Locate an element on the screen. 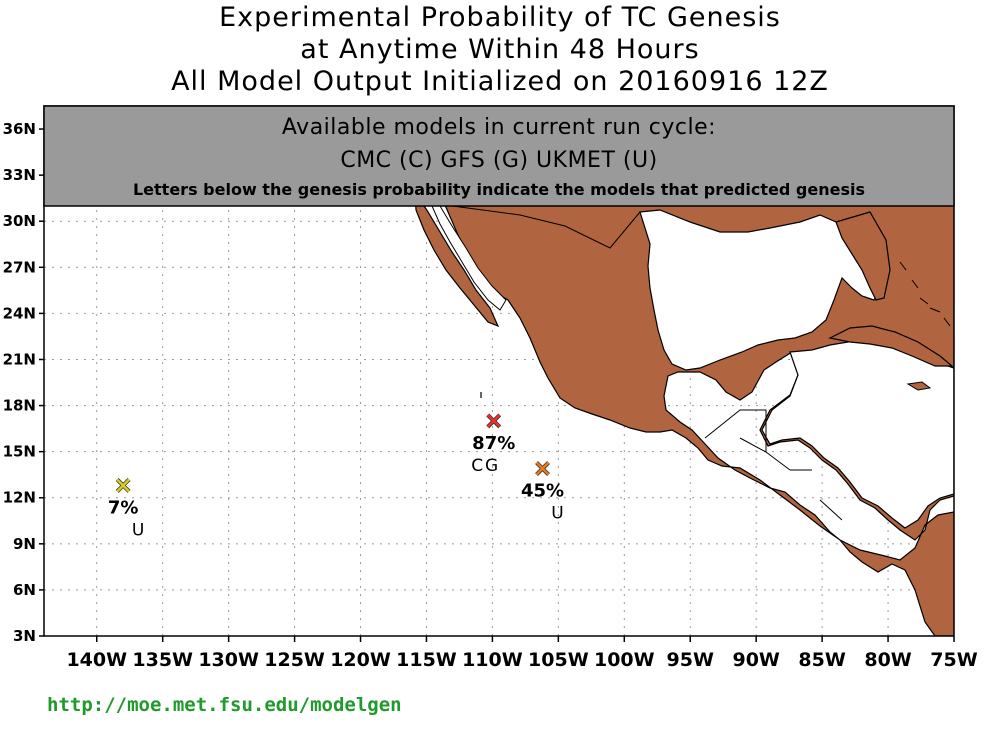  panel-line-2: CMC (C) GFS (G) UKMET (U) is located at coordinates (498, 160).